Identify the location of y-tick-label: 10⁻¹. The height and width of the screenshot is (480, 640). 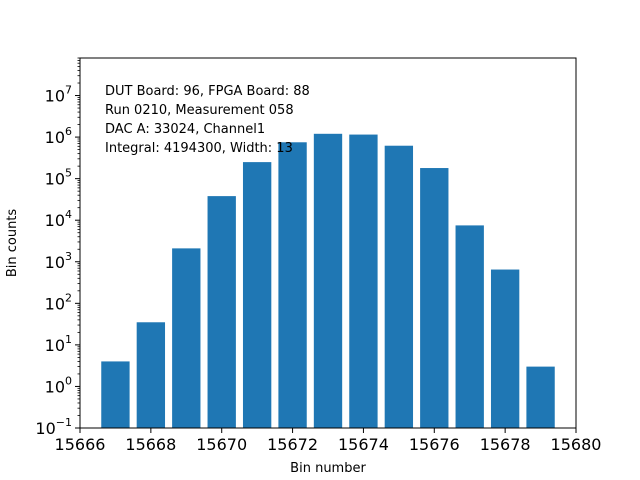
(53, 427).